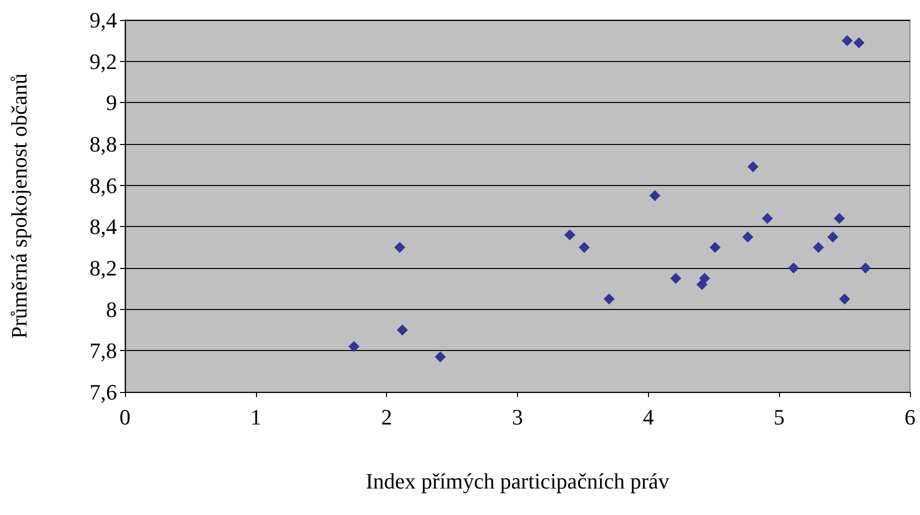 This screenshot has height=515, width=920. Describe the element at coordinates (779, 417) in the screenshot. I see `x-tick-label: 5` at that location.